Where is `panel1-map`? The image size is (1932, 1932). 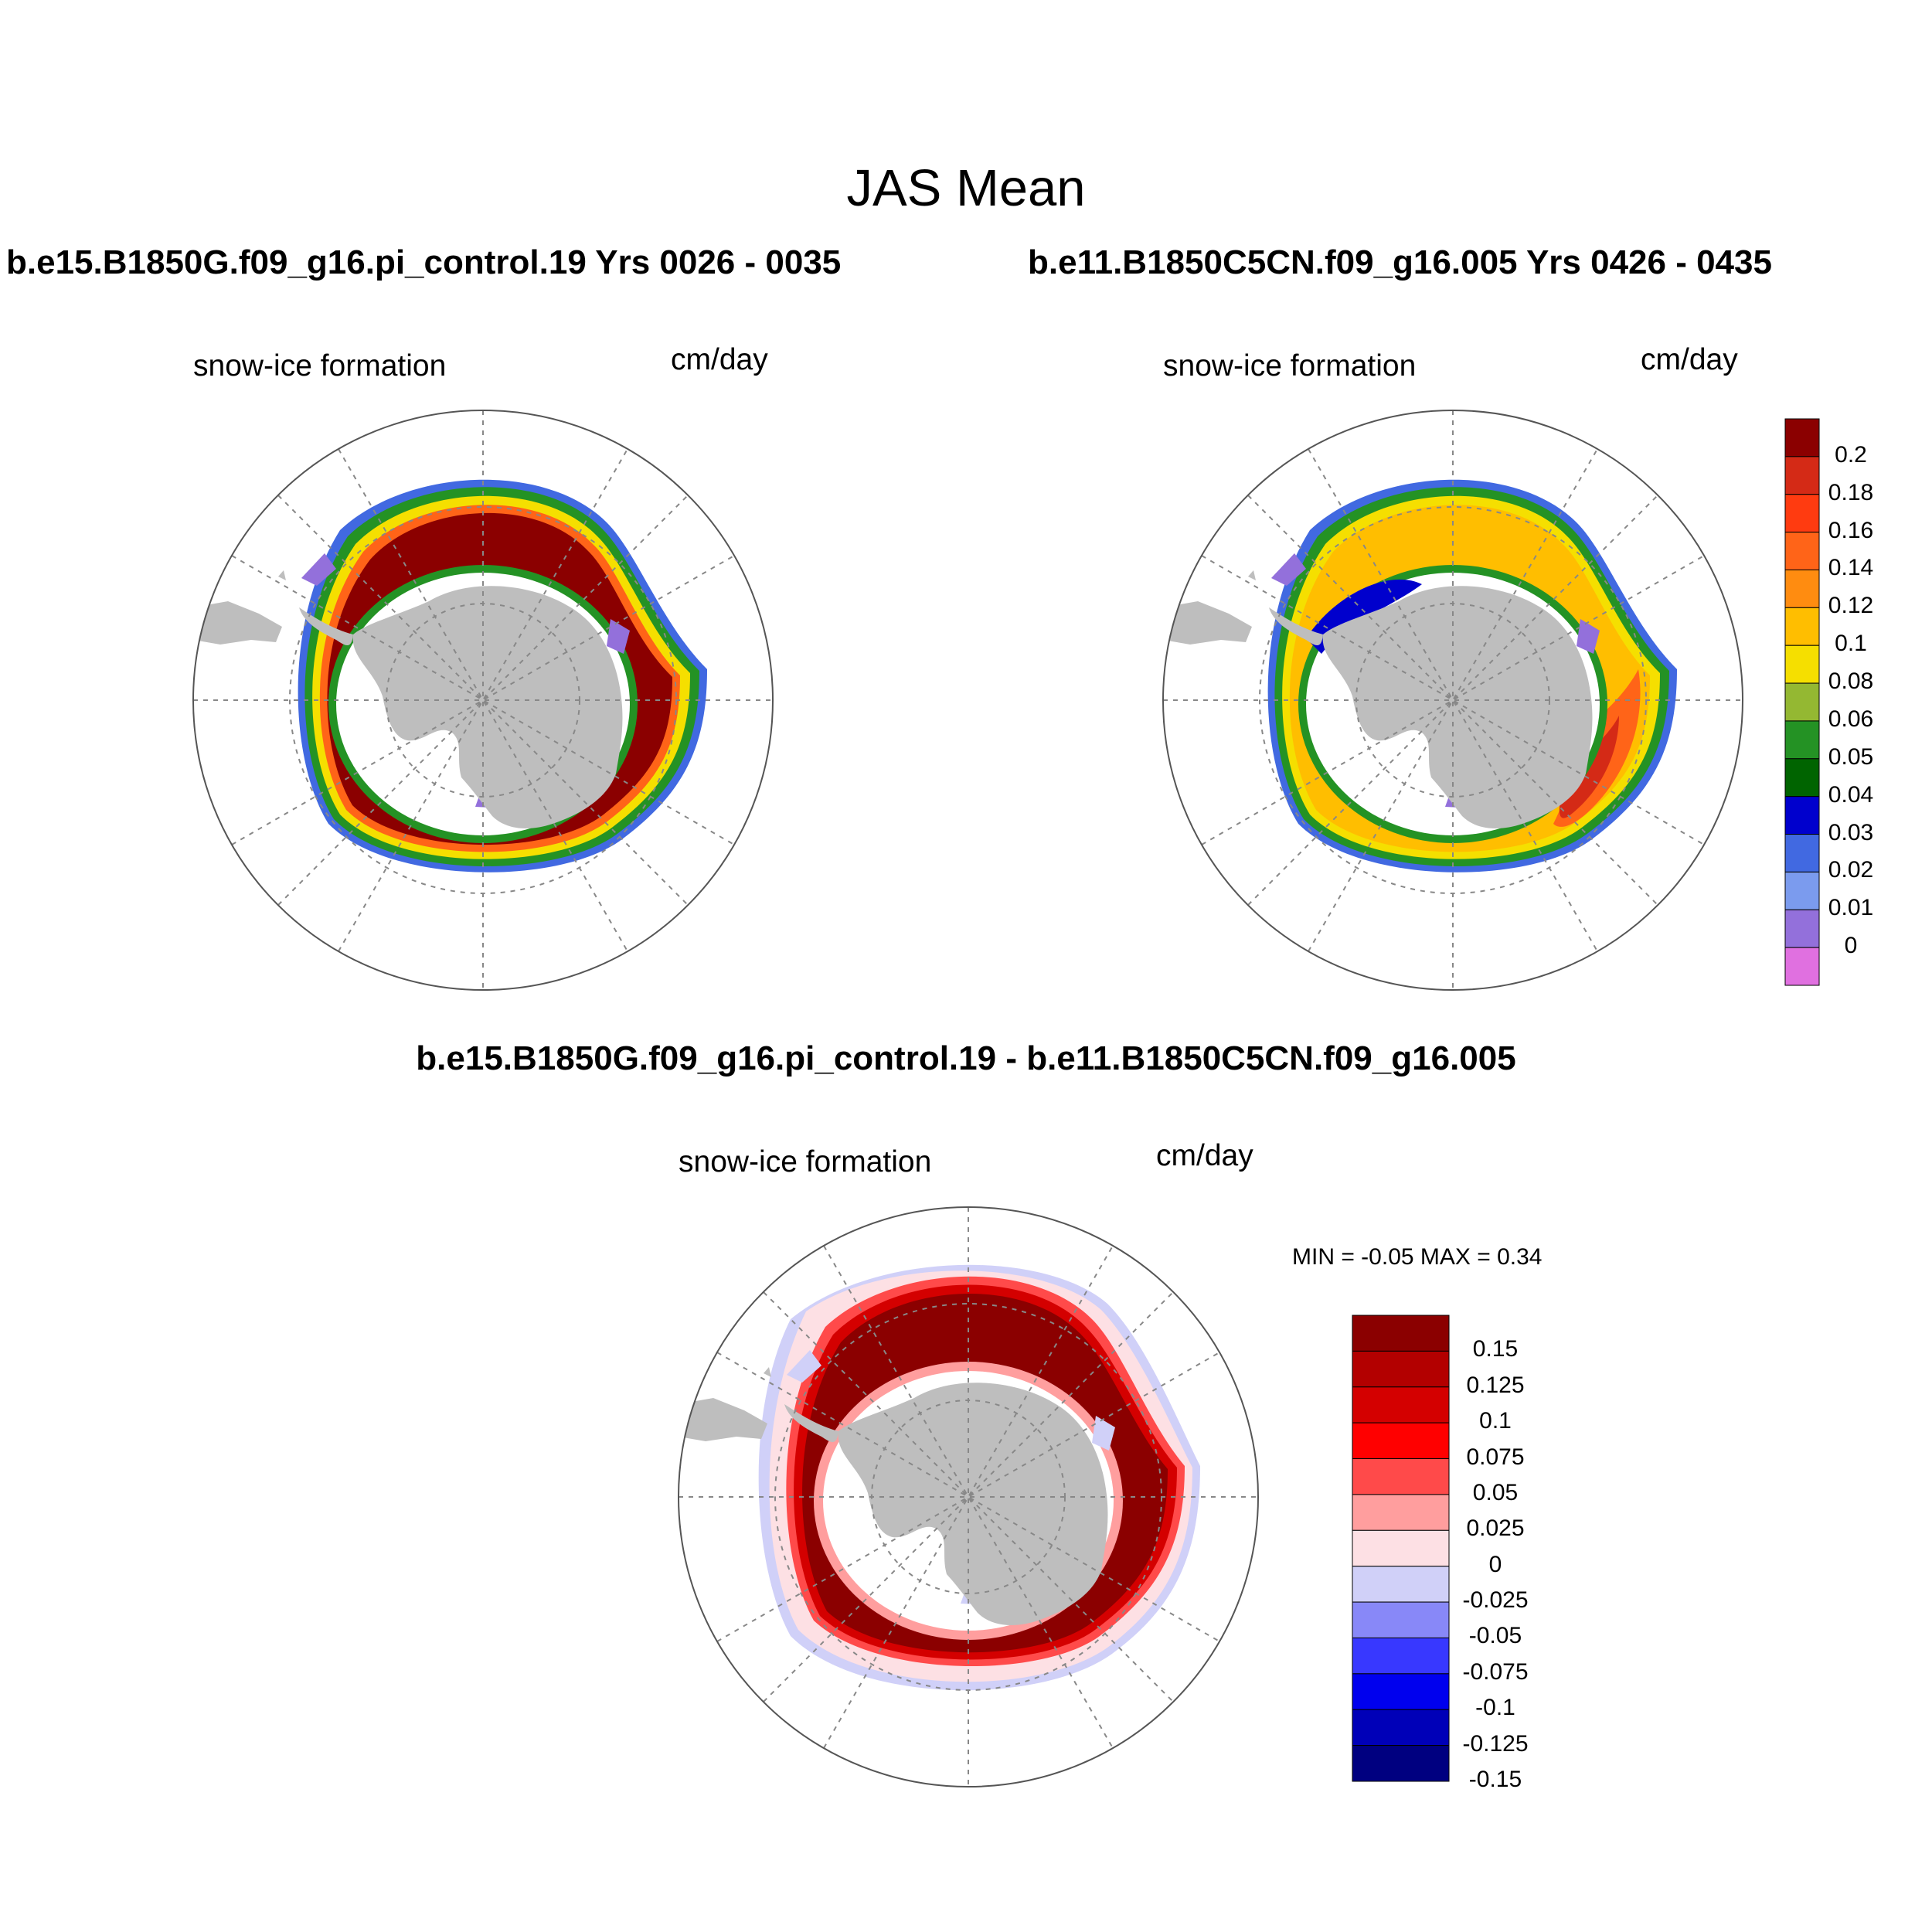 panel1-map is located at coordinates (483, 700).